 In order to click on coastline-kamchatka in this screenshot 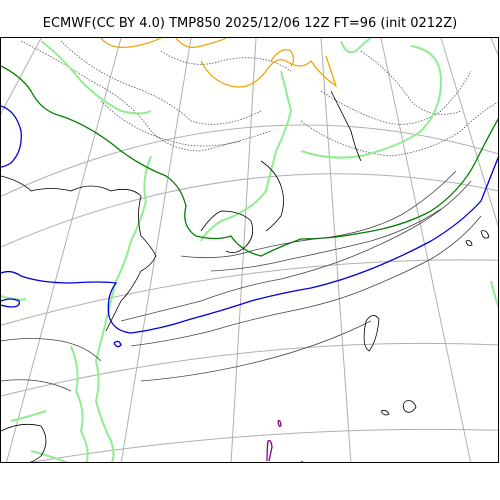, I will do `click(346, 126)`.